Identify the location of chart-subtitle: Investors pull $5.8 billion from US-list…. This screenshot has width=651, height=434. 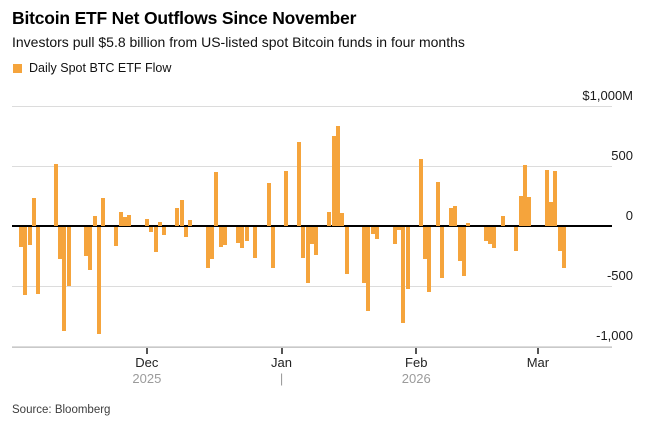
(238, 42).